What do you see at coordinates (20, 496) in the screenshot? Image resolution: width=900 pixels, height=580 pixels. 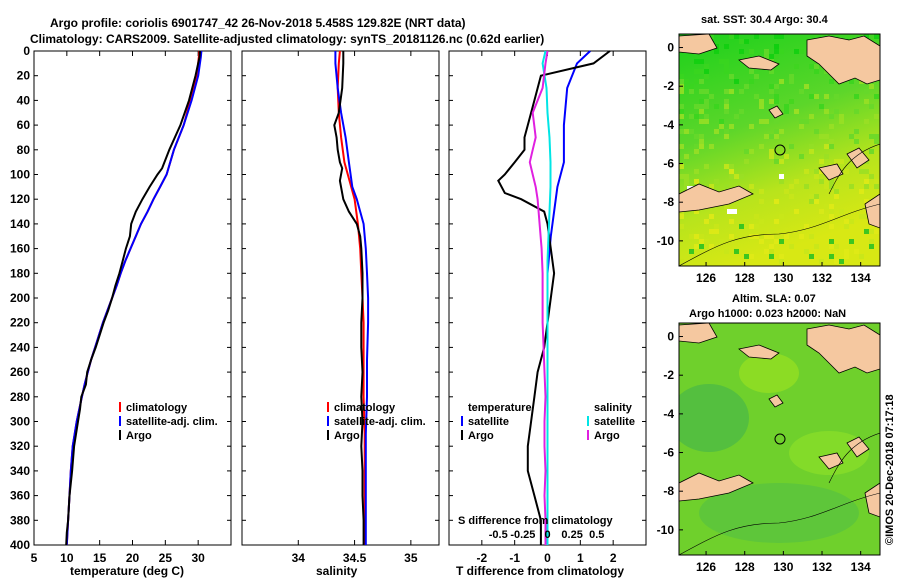 I see `y-tick-label: 360` at bounding box center [20, 496].